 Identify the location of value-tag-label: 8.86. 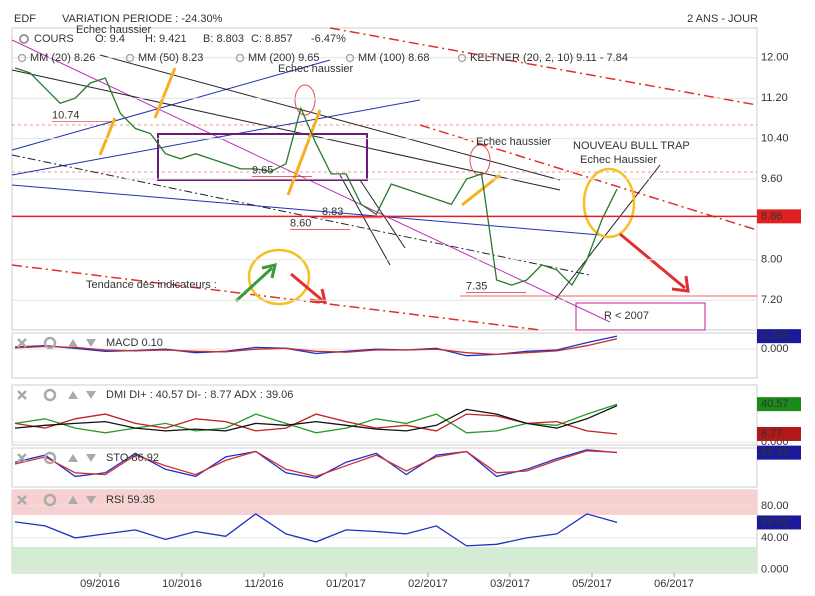
(771, 216).